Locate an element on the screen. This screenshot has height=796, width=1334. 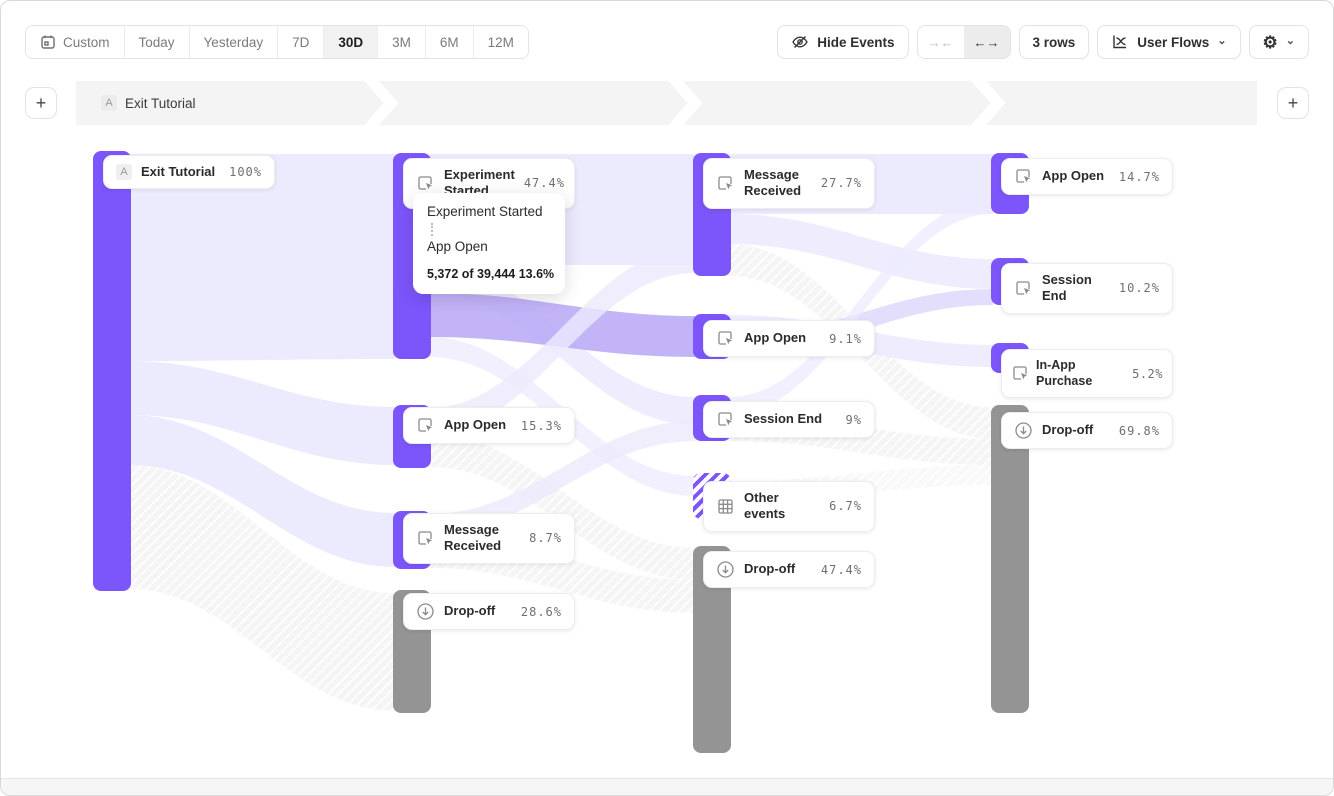
date-yesterday-button: Yesterday is located at coordinates (233, 42).